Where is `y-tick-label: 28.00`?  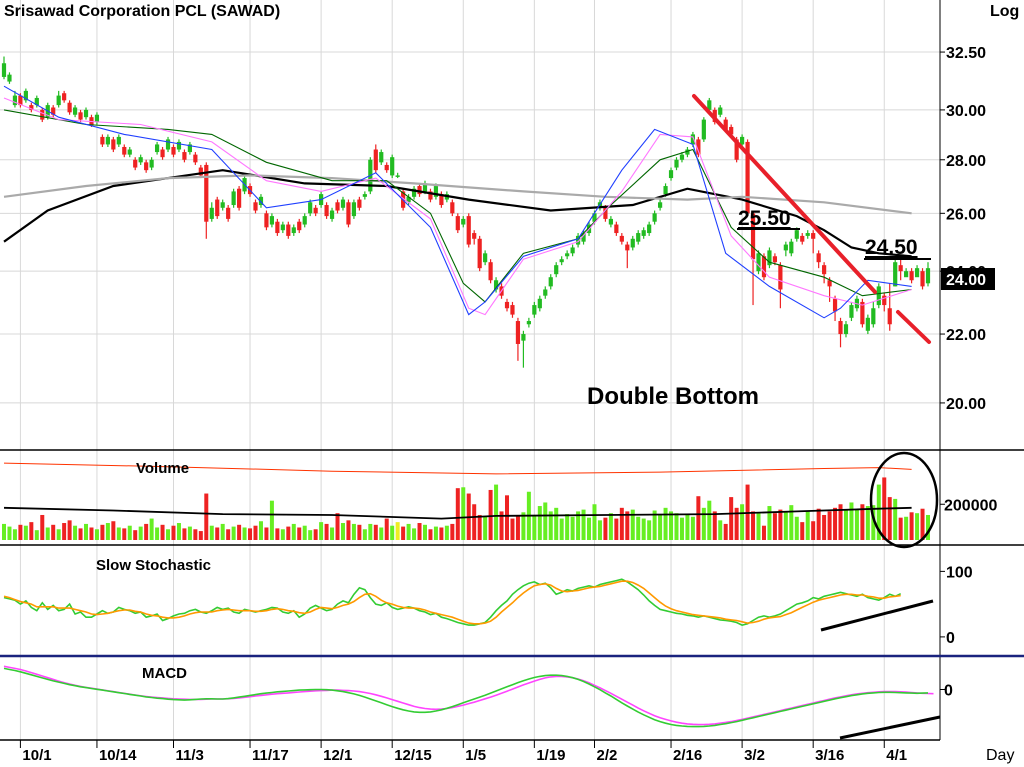 y-tick-label: 28.00 is located at coordinates (966, 161).